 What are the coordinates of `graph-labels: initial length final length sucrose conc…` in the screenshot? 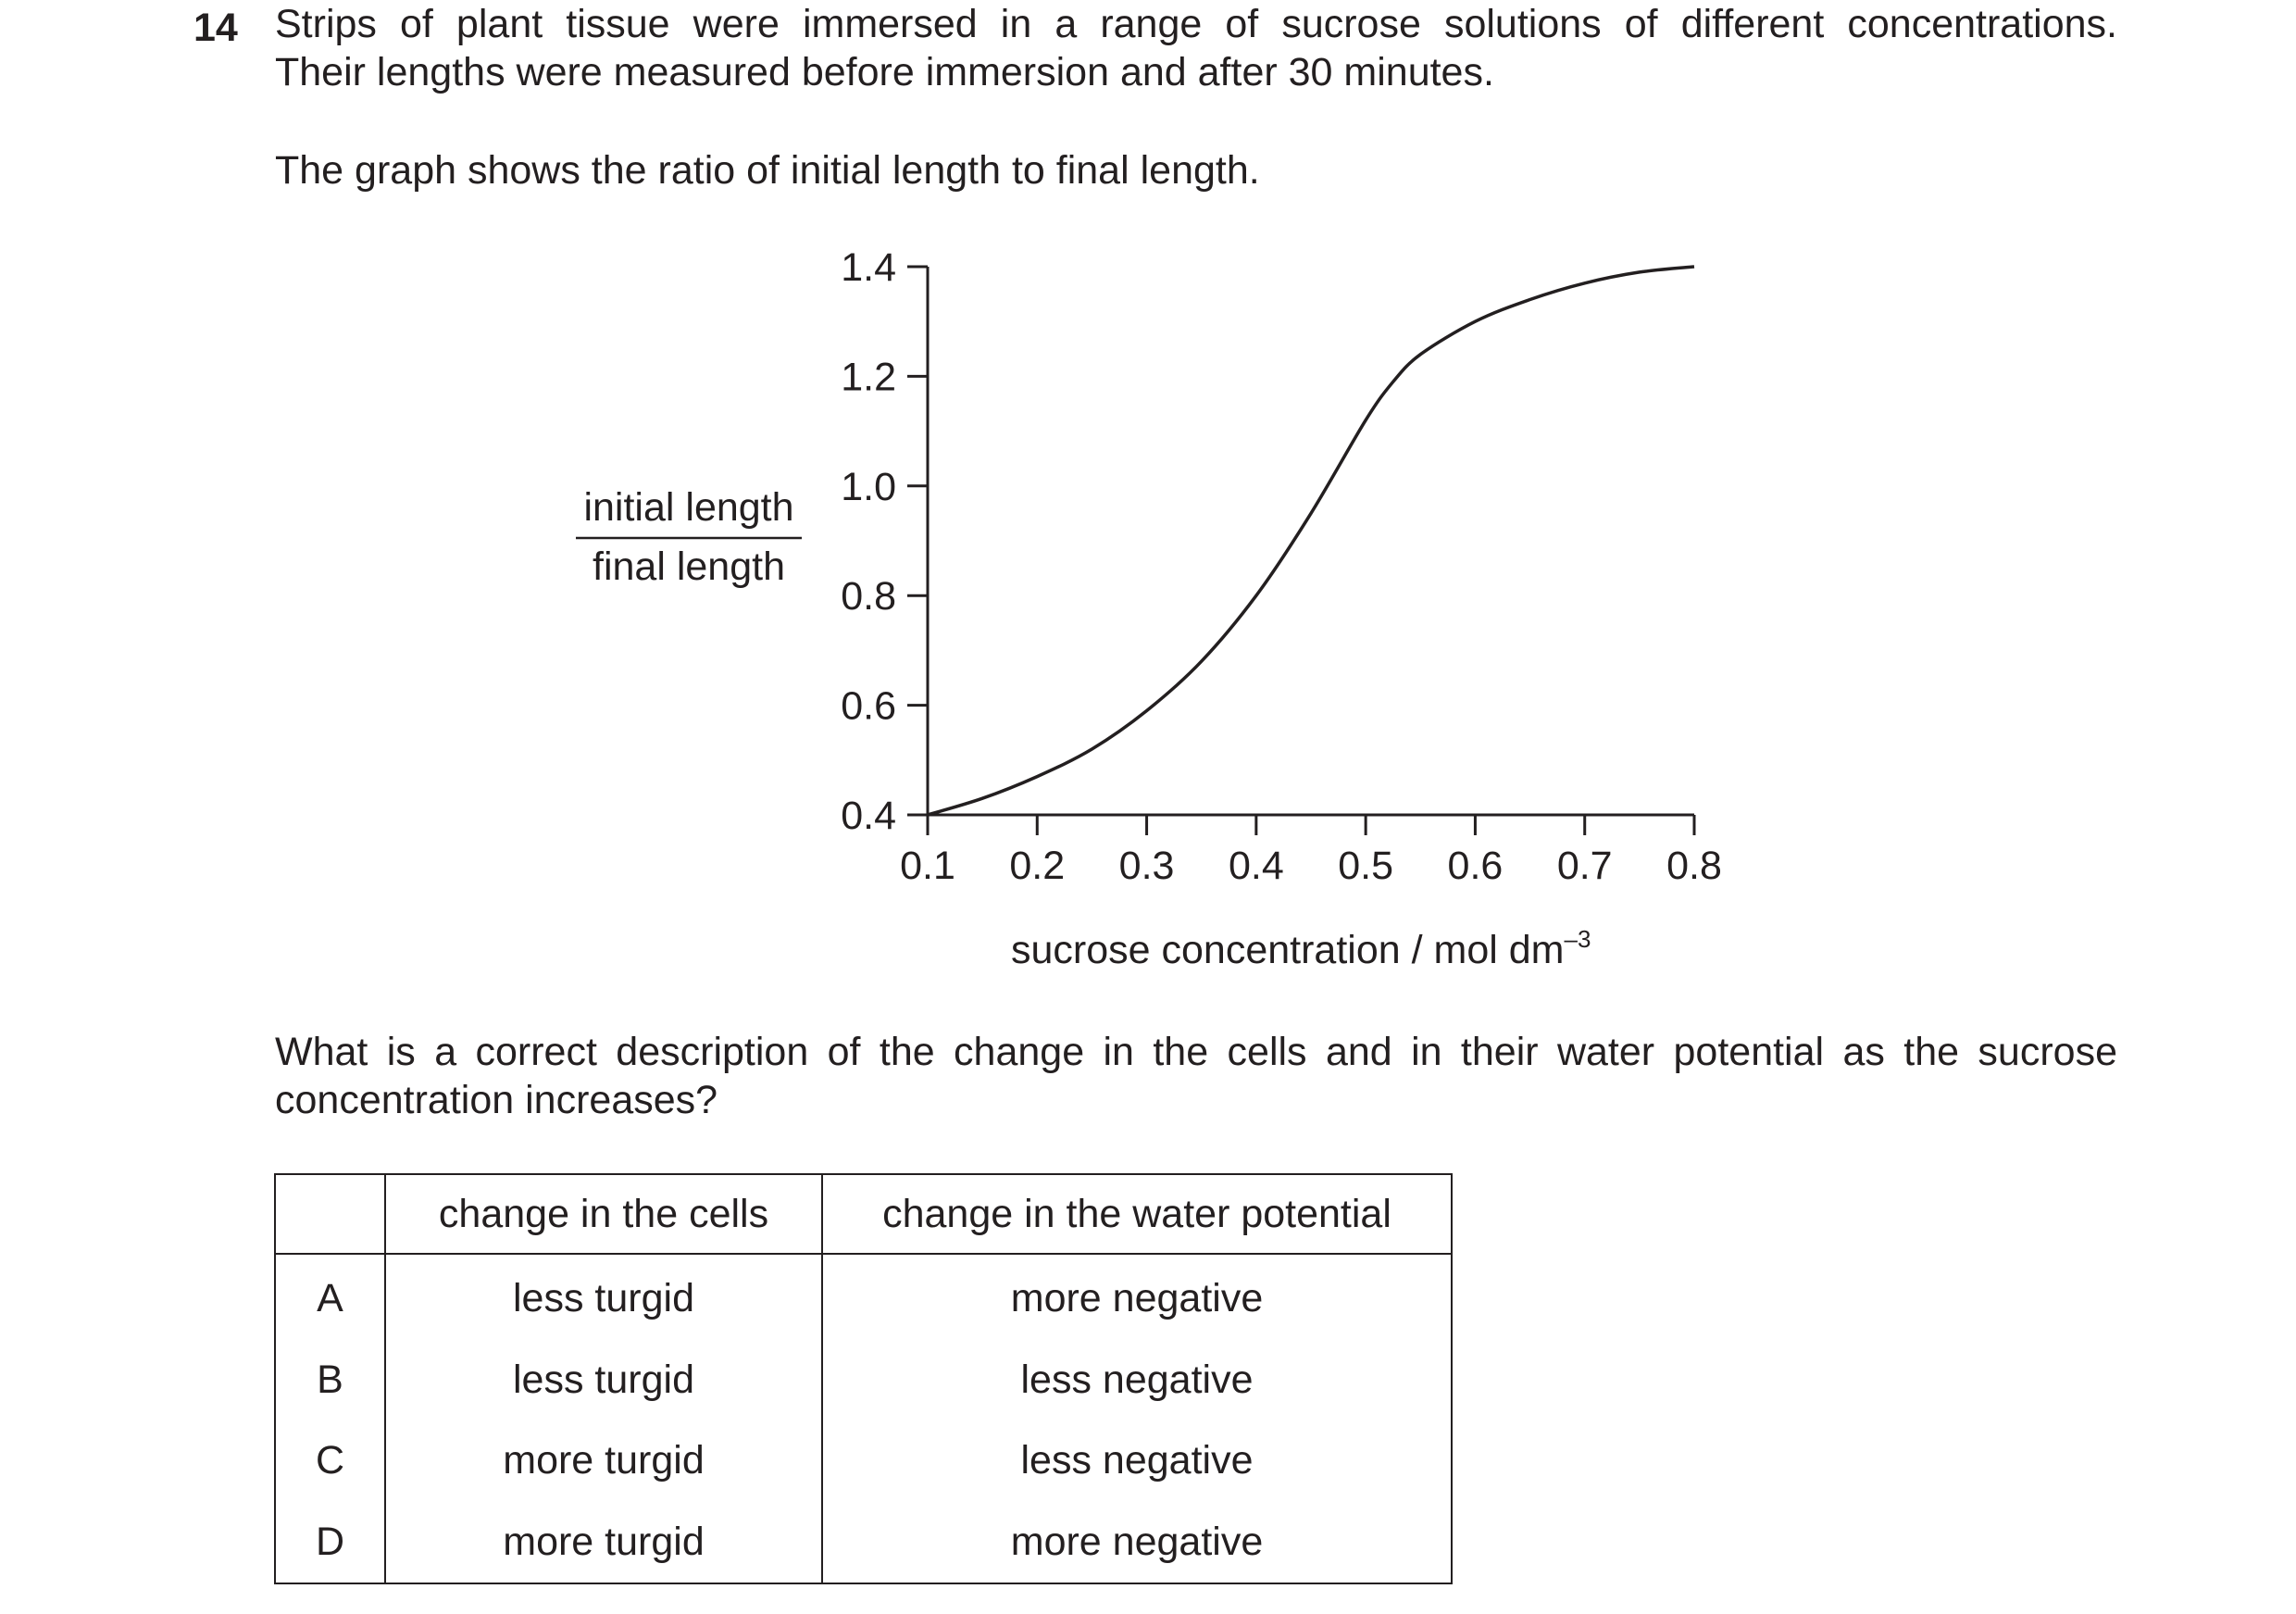 It's located at (1083, 729).